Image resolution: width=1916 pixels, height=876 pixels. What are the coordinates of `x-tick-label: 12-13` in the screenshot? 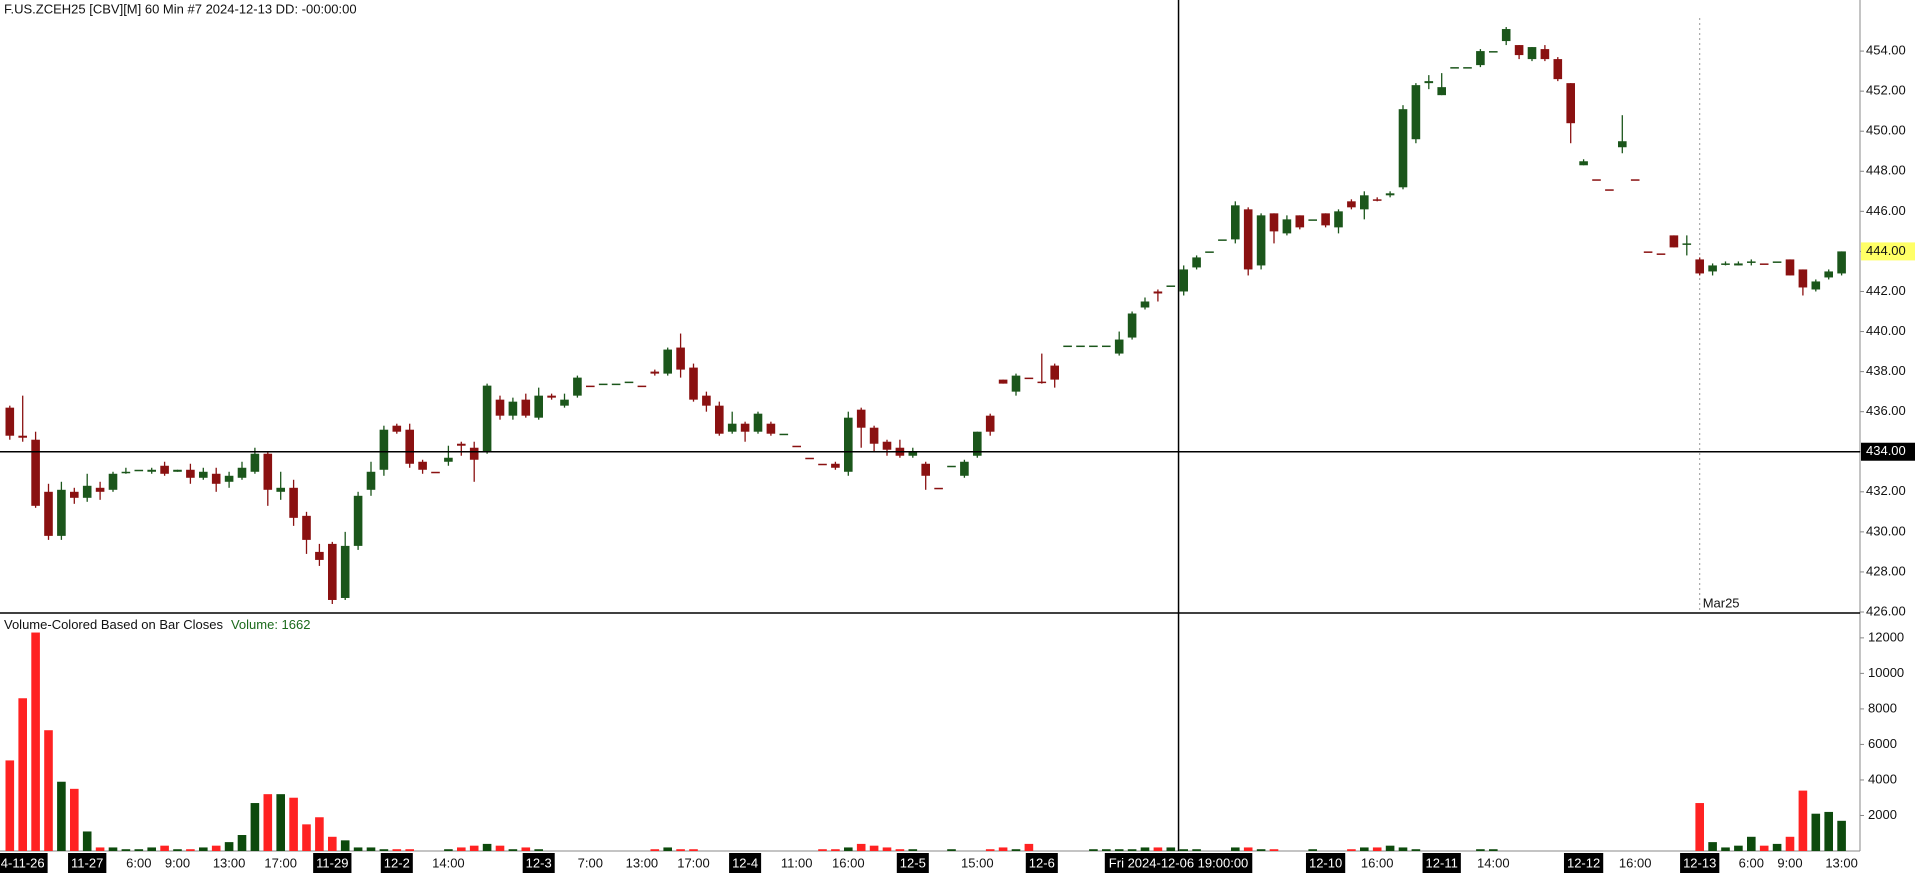 It's located at (1699, 862).